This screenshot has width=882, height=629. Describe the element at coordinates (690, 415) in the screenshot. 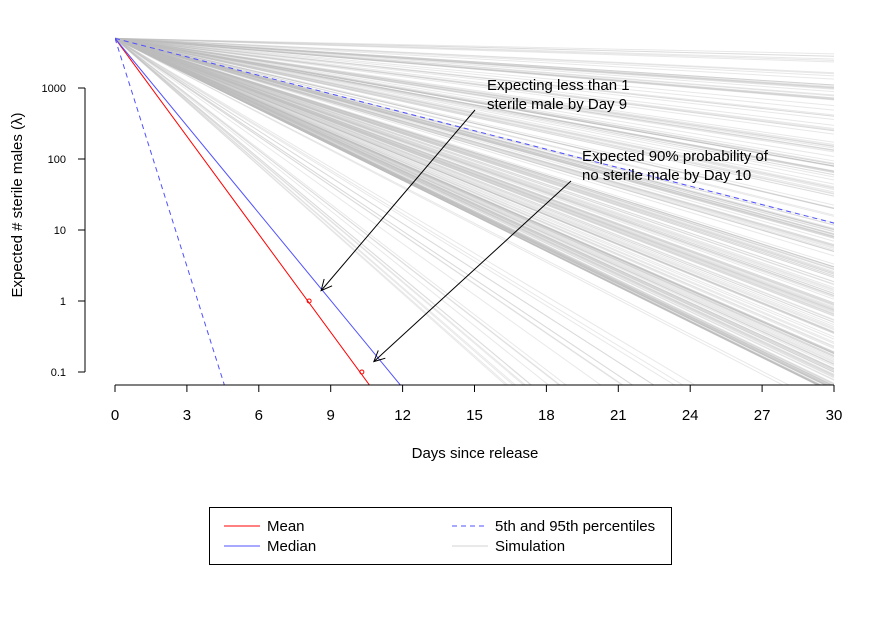

I see `x-tick-label: 24` at that location.